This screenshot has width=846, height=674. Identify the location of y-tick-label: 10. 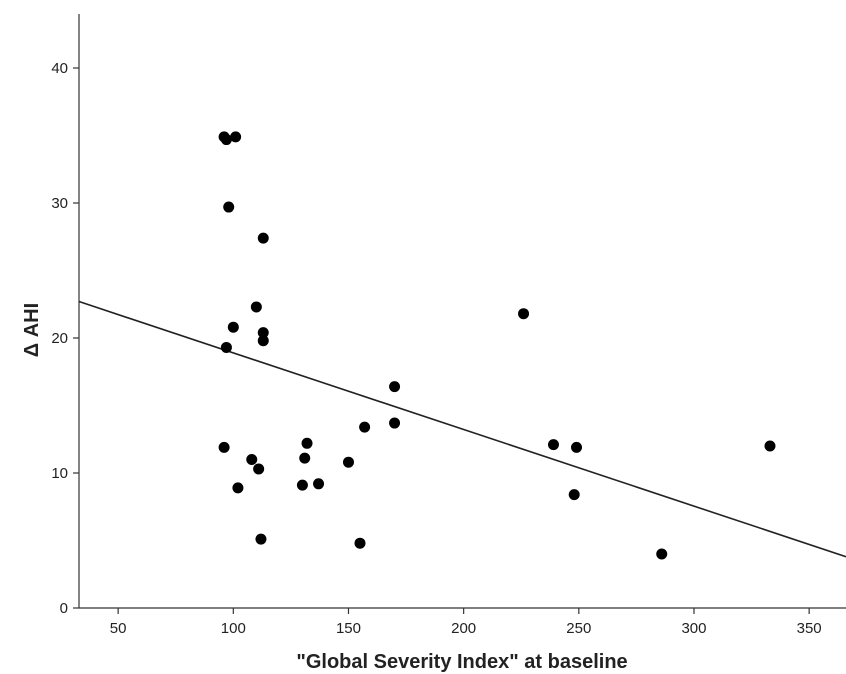
(59, 473).